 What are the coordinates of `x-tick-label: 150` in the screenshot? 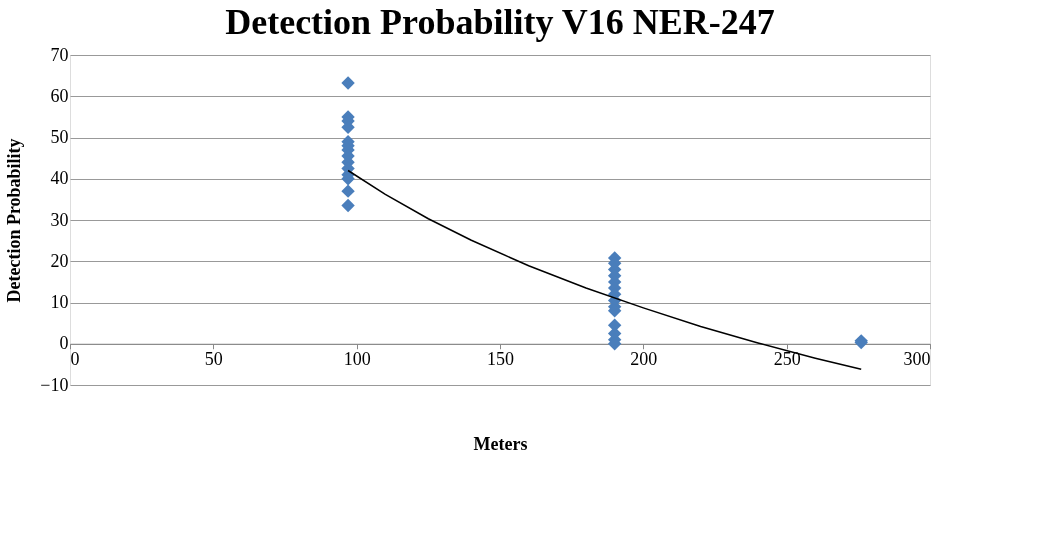 It's located at (500, 359).